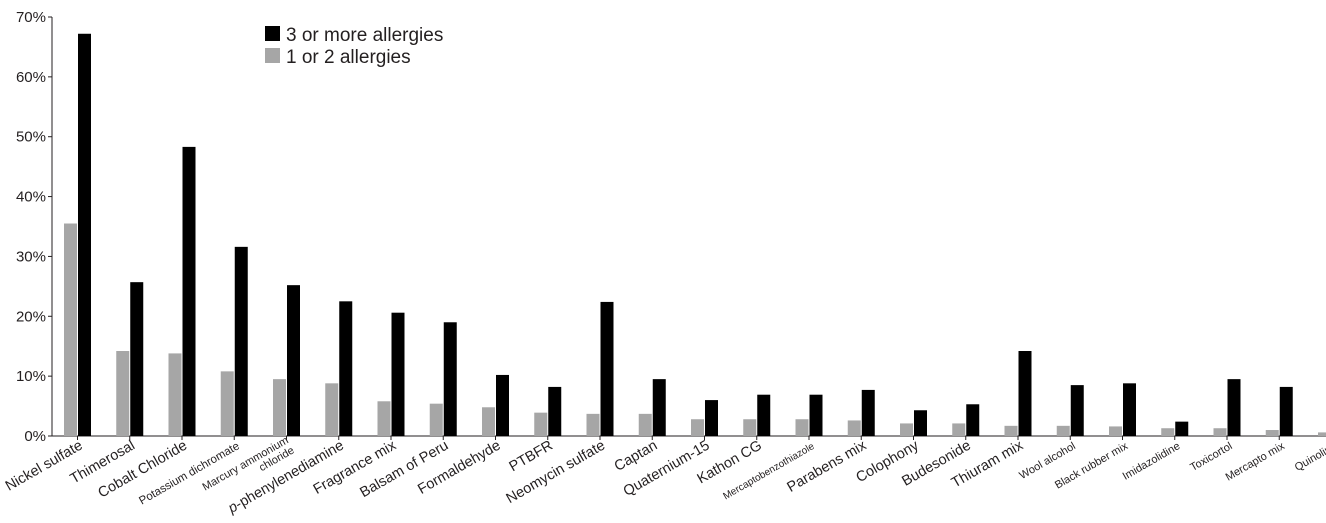 The height and width of the screenshot is (523, 1326). What do you see at coordinates (1309, 457) in the screenshot?
I see `category-label: Quinoline` at bounding box center [1309, 457].